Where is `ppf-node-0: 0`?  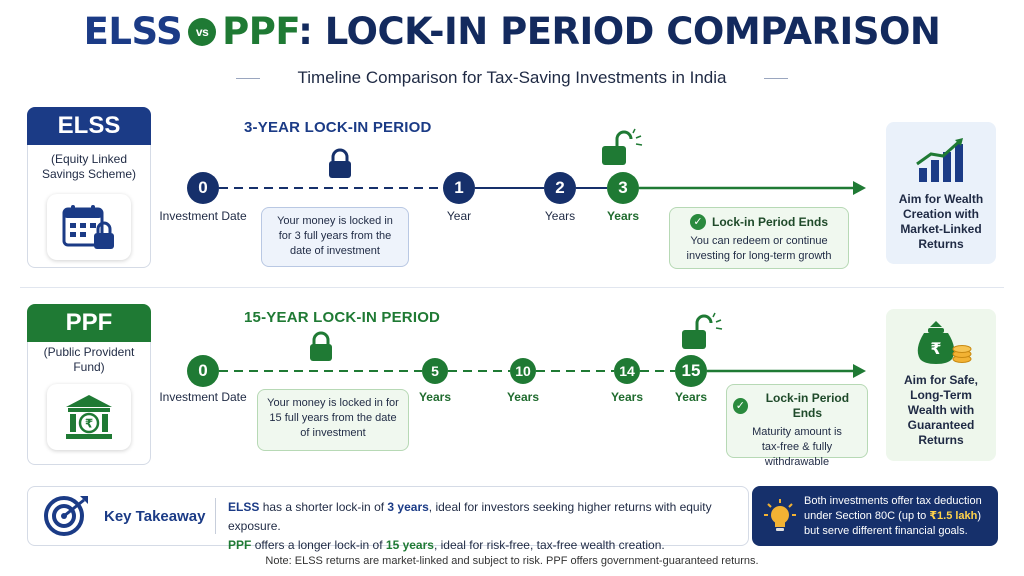 ppf-node-0: 0 is located at coordinates (203, 371).